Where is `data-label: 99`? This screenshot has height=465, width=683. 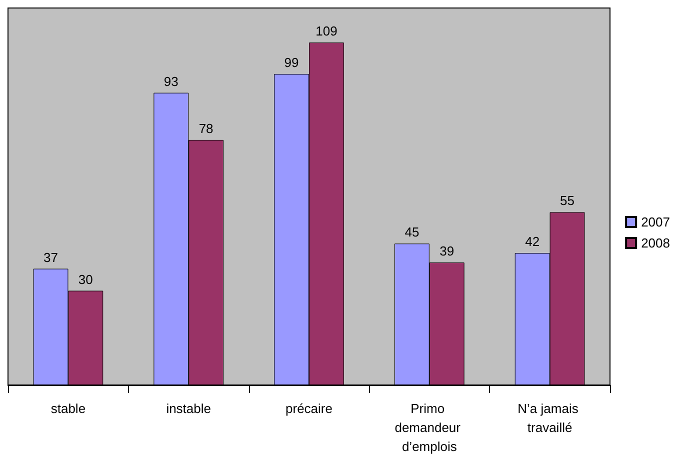 data-label: 99 is located at coordinates (291, 62).